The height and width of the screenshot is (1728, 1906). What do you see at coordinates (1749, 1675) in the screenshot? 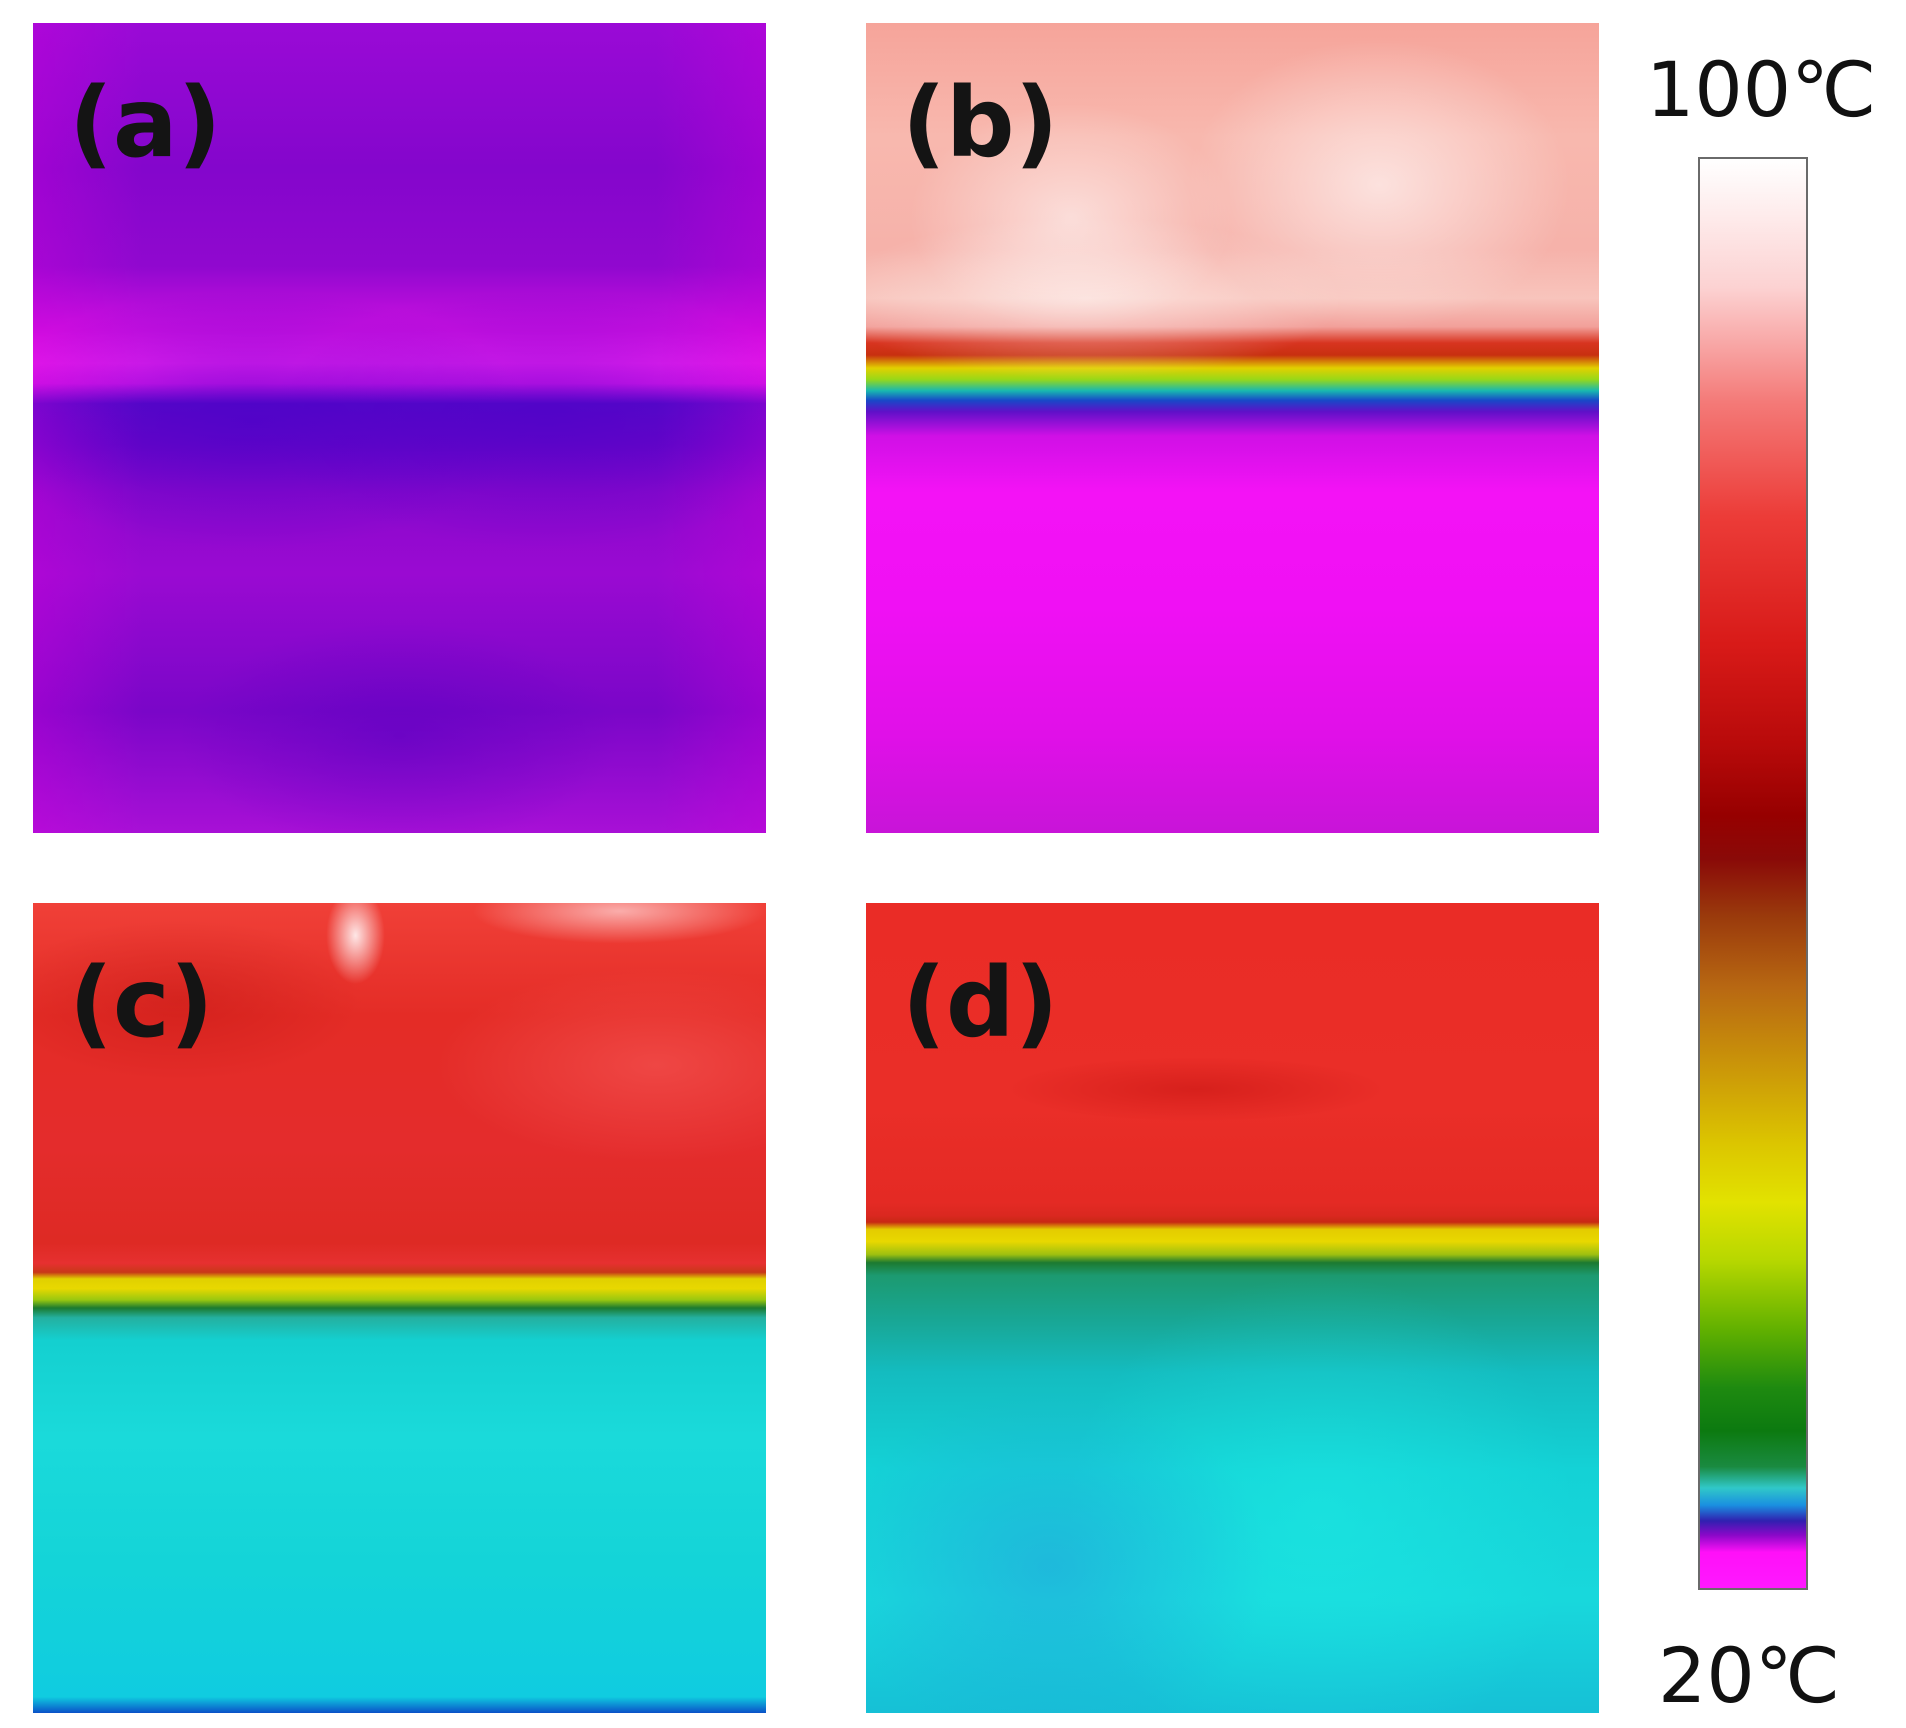
I see `colorbar-min-label: 20℃` at bounding box center [1749, 1675].